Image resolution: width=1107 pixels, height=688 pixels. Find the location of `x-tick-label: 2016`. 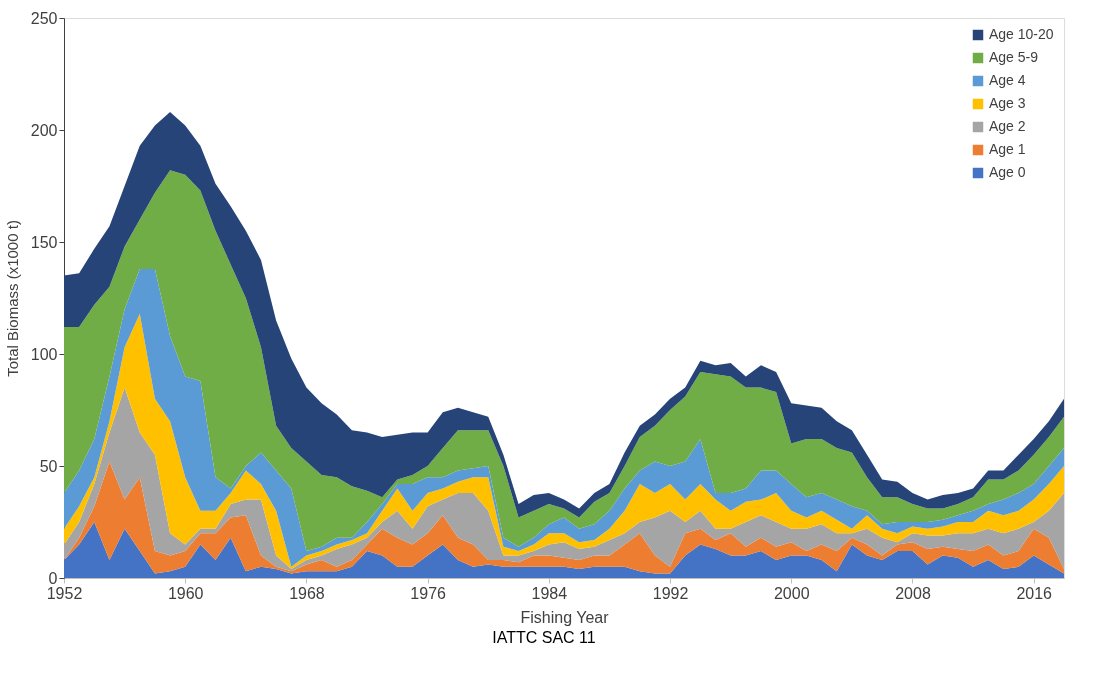

x-tick-label: 2016 is located at coordinates (1034, 593).